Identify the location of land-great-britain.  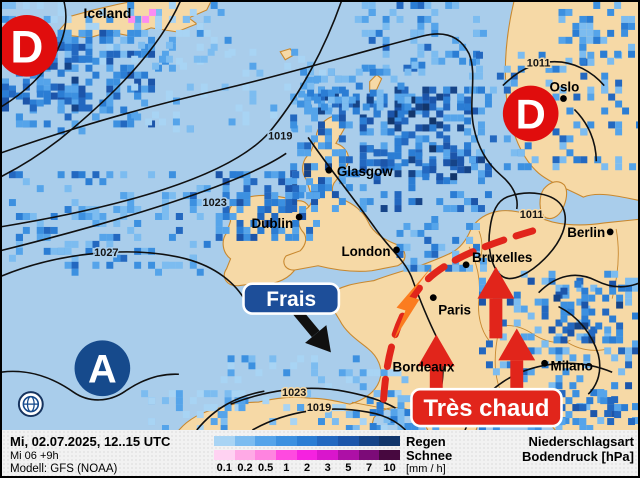
(344, 193).